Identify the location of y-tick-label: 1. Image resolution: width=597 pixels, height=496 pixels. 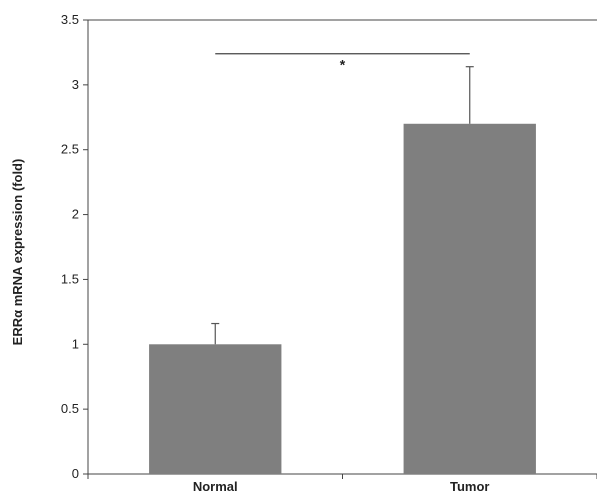
(75, 343).